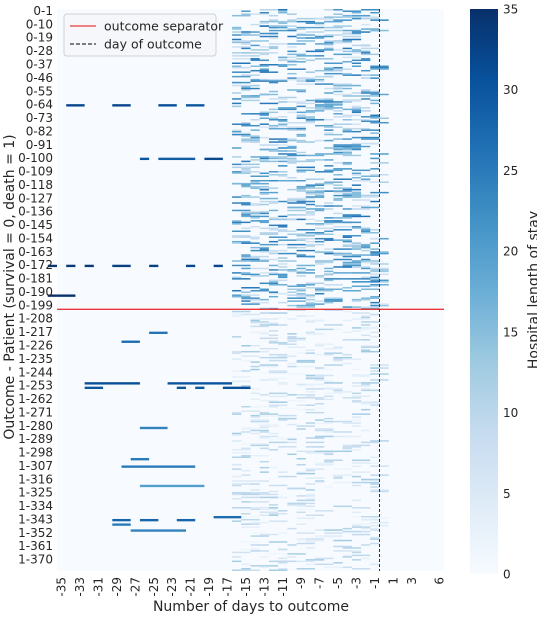 The image size is (537, 618). What do you see at coordinates (35, 372) in the screenshot?
I see `y-tick-label: 1-244` at bounding box center [35, 372].